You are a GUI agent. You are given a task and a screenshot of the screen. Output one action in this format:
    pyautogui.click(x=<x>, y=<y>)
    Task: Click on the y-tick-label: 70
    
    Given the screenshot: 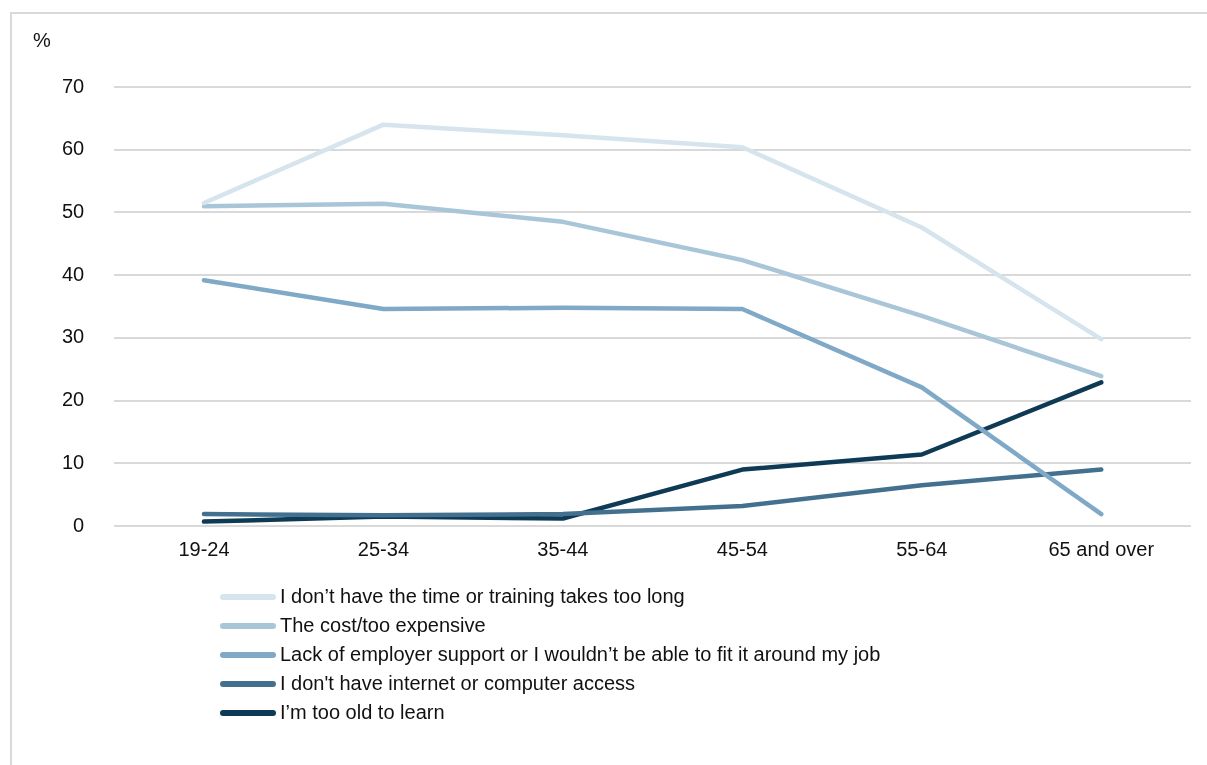 What is the action you would take?
    pyautogui.click(x=73, y=85)
    